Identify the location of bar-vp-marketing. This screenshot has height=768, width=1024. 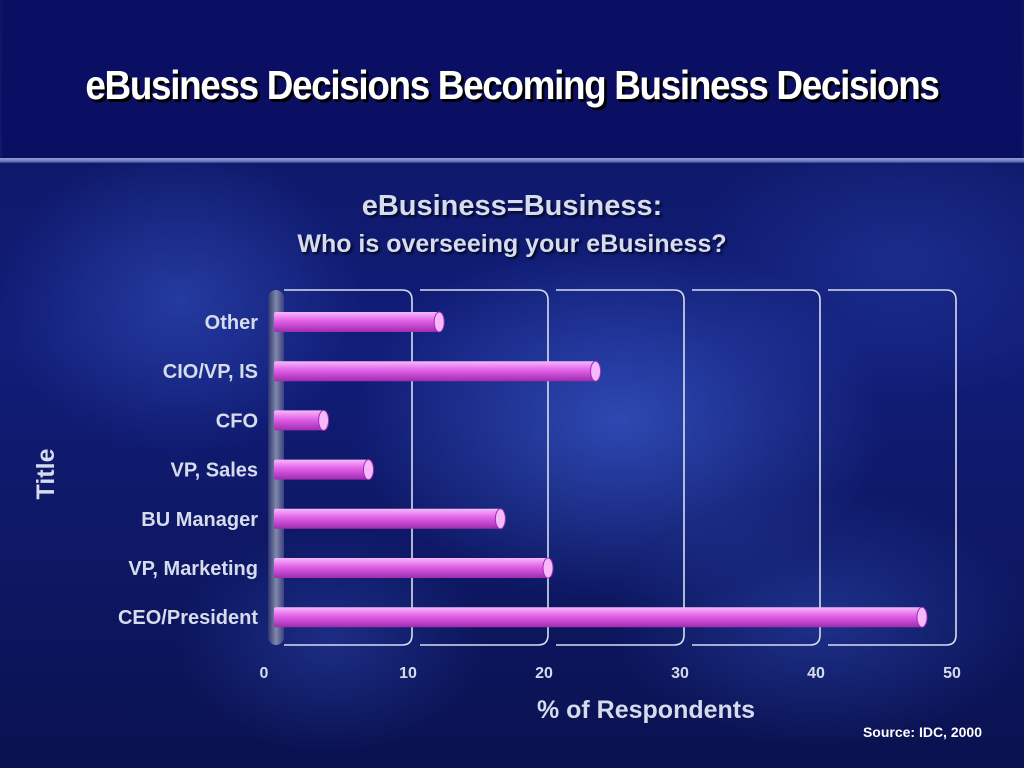
(411, 568).